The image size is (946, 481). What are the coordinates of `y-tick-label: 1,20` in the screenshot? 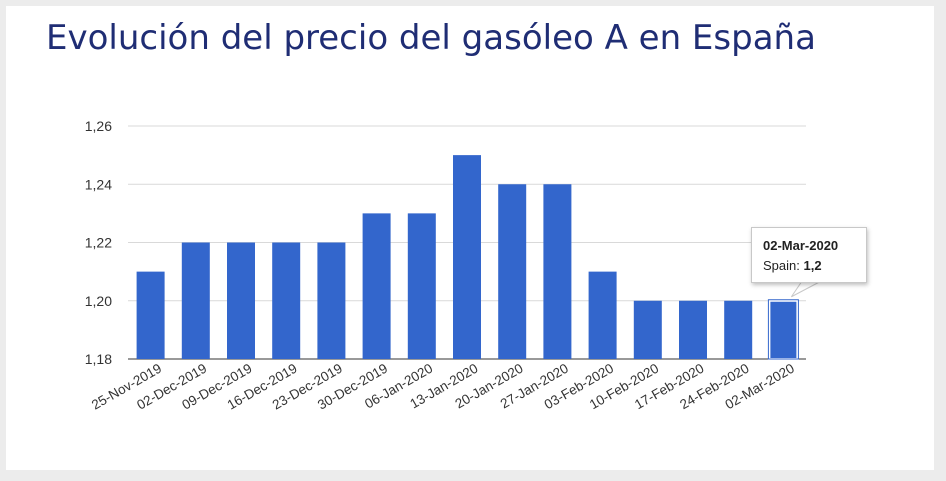 It's located at (98, 301).